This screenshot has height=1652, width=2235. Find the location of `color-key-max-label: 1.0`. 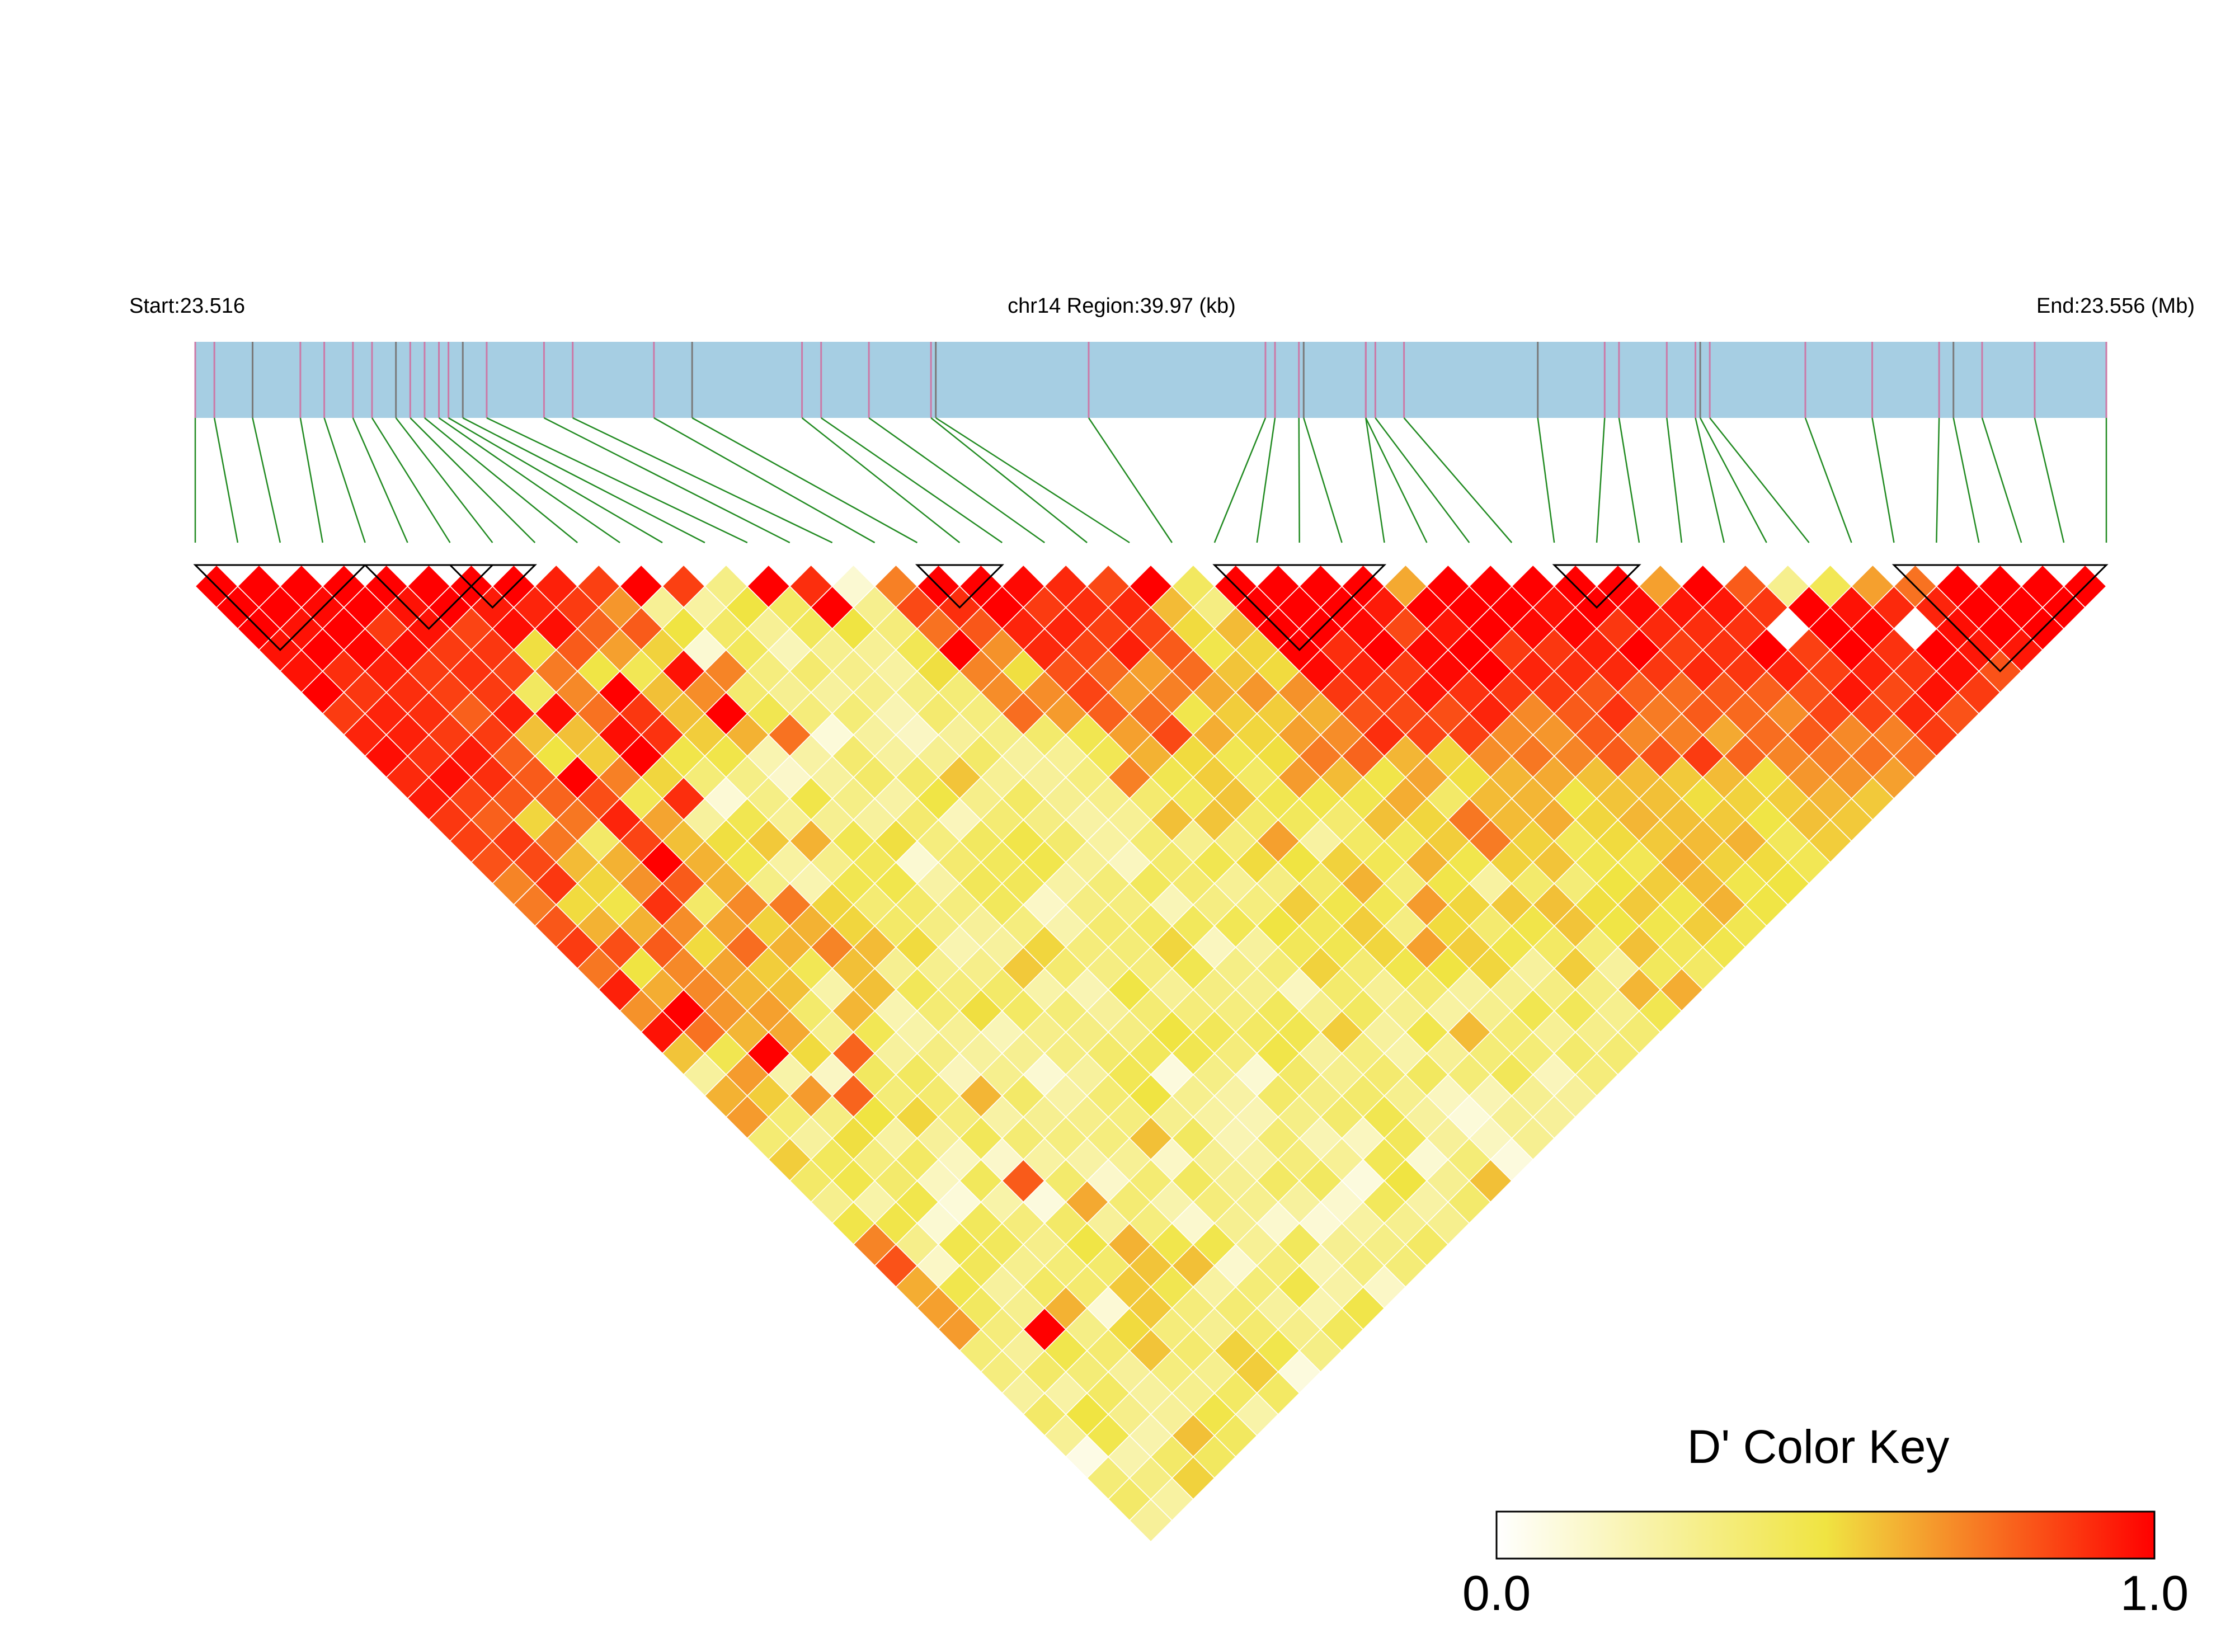

color-key-max-label: 1.0 is located at coordinates (2154, 1593).